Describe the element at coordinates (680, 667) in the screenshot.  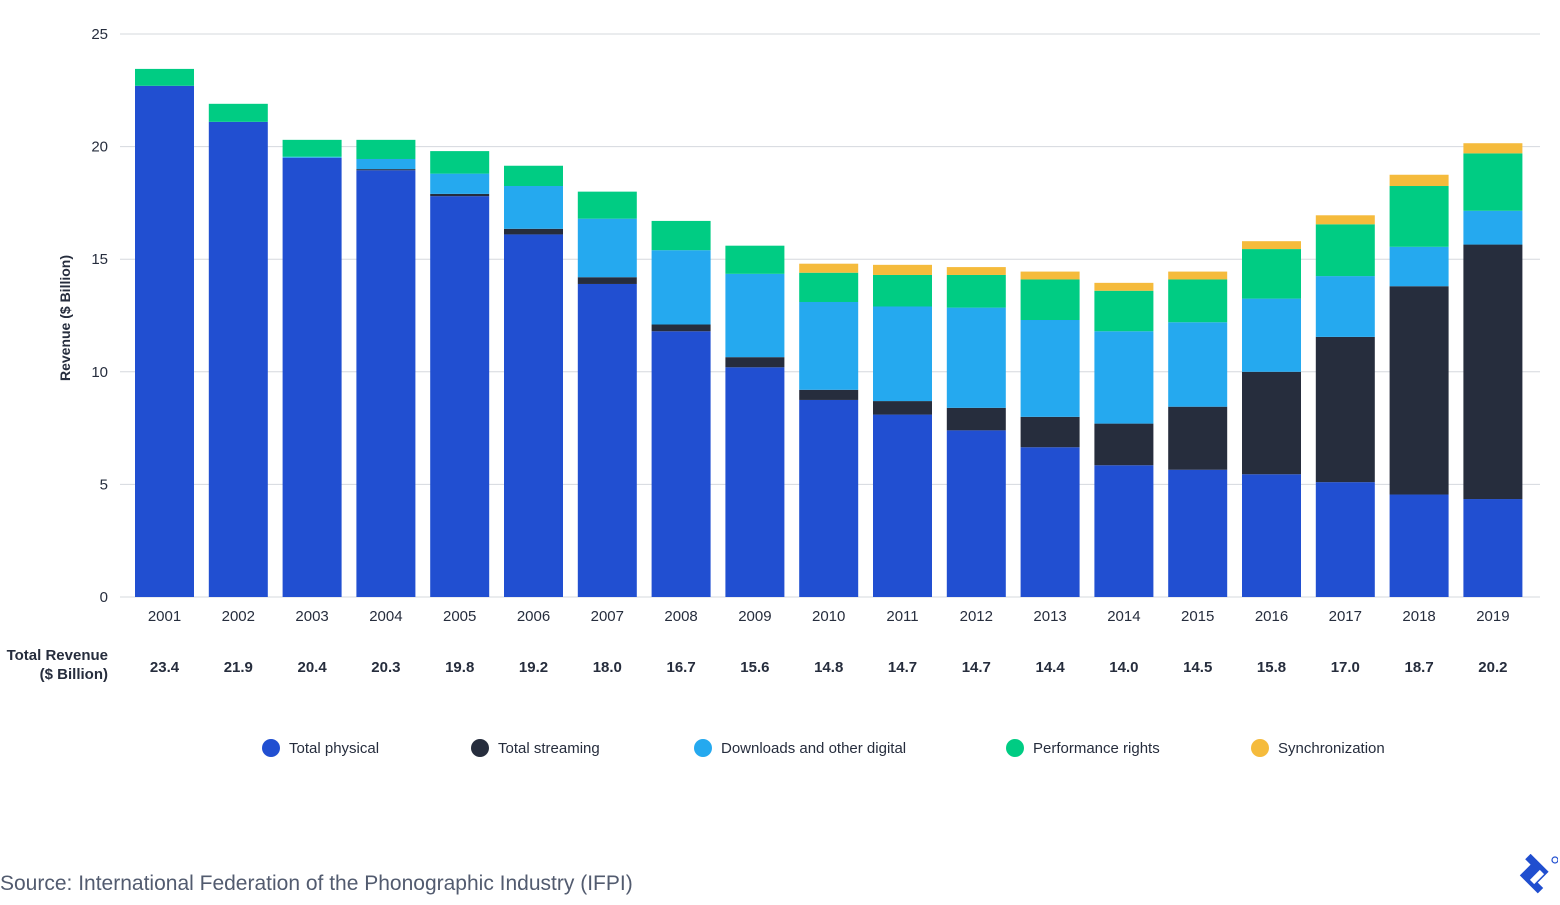
I see `total-revenue-value: 16.7` at that location.